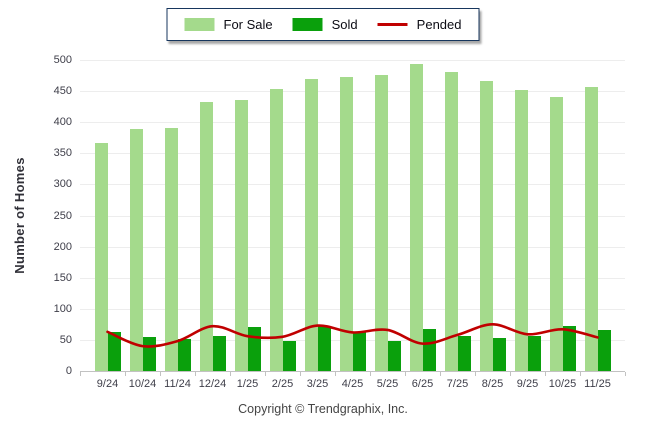 This screenshot has height=434, width=646. I want to click on sold-bar-10/24, so click(149, 353).